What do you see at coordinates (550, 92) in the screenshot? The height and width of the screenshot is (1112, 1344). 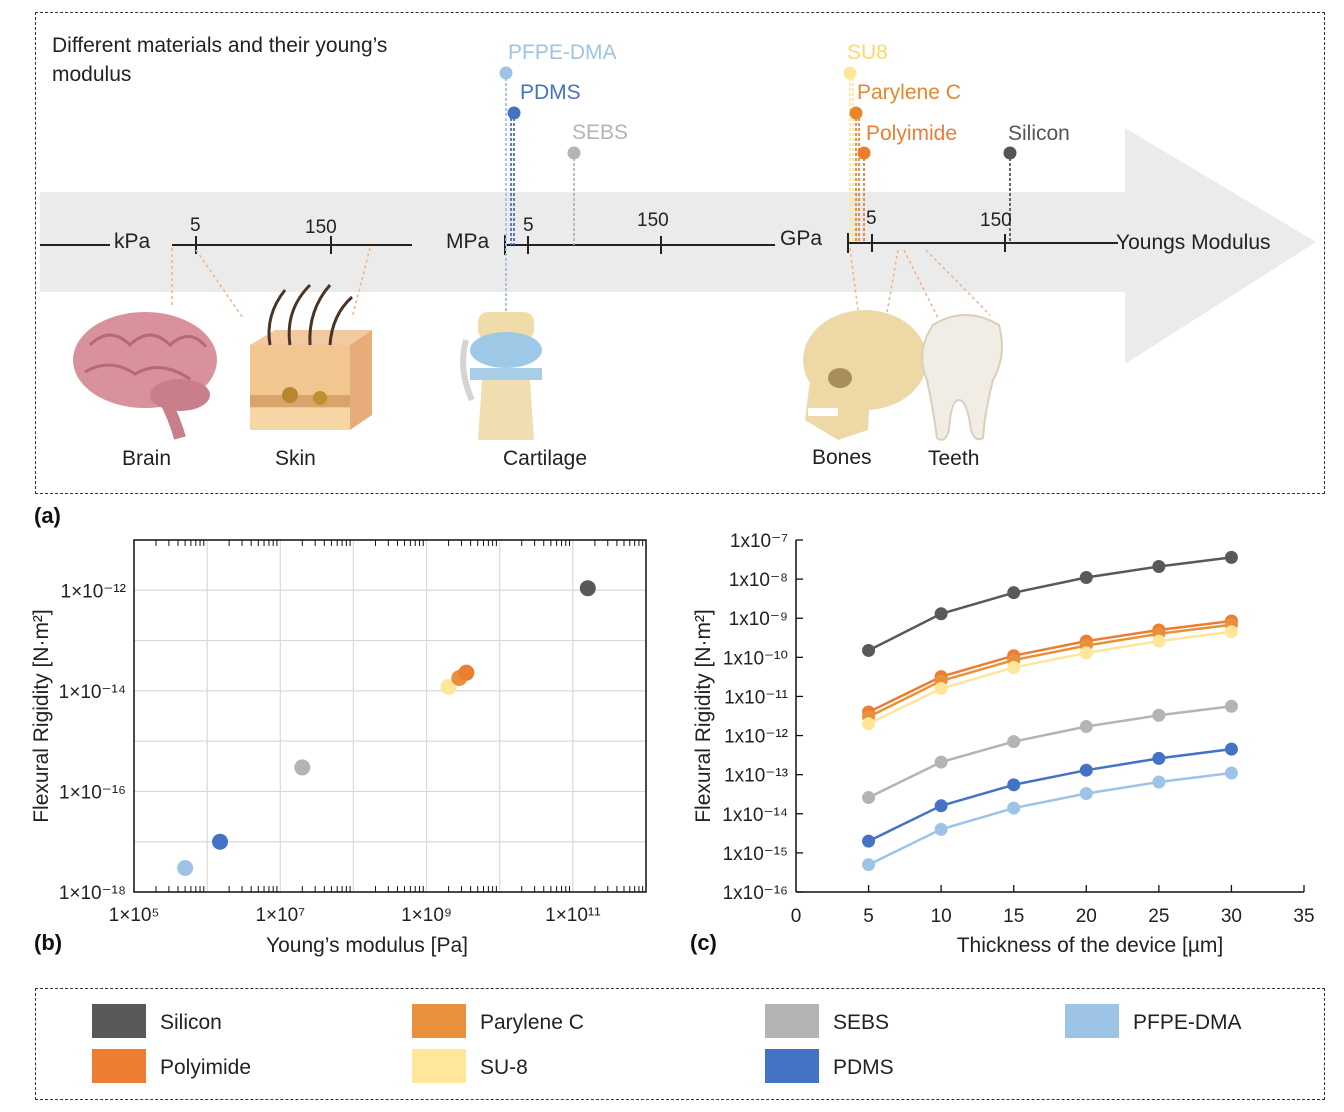 I see `label-pdms: PDMS` at bounding box center [550, 92].